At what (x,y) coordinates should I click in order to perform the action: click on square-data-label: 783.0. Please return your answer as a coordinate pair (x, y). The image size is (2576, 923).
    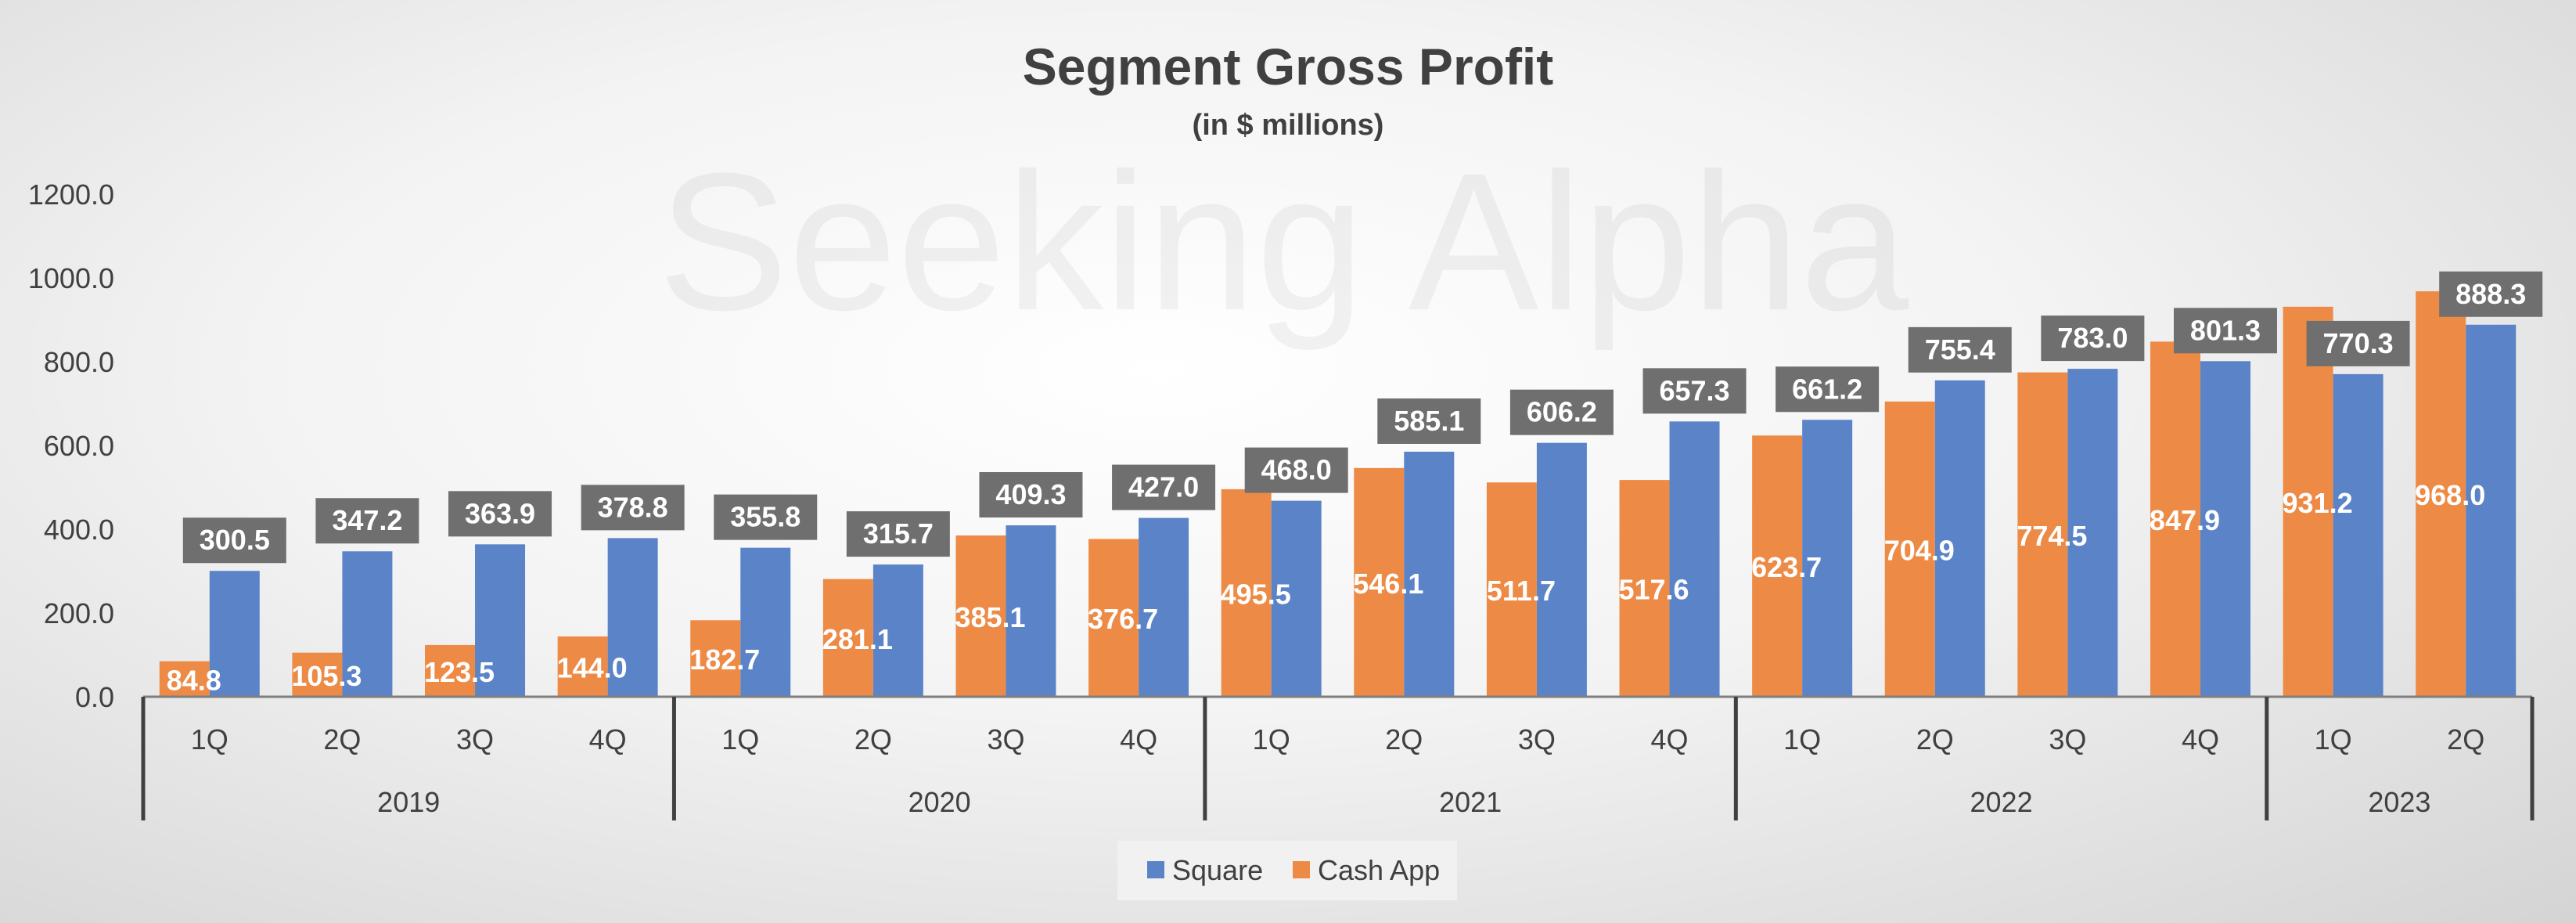
    Looking at the image, I should click on (2092, 338).